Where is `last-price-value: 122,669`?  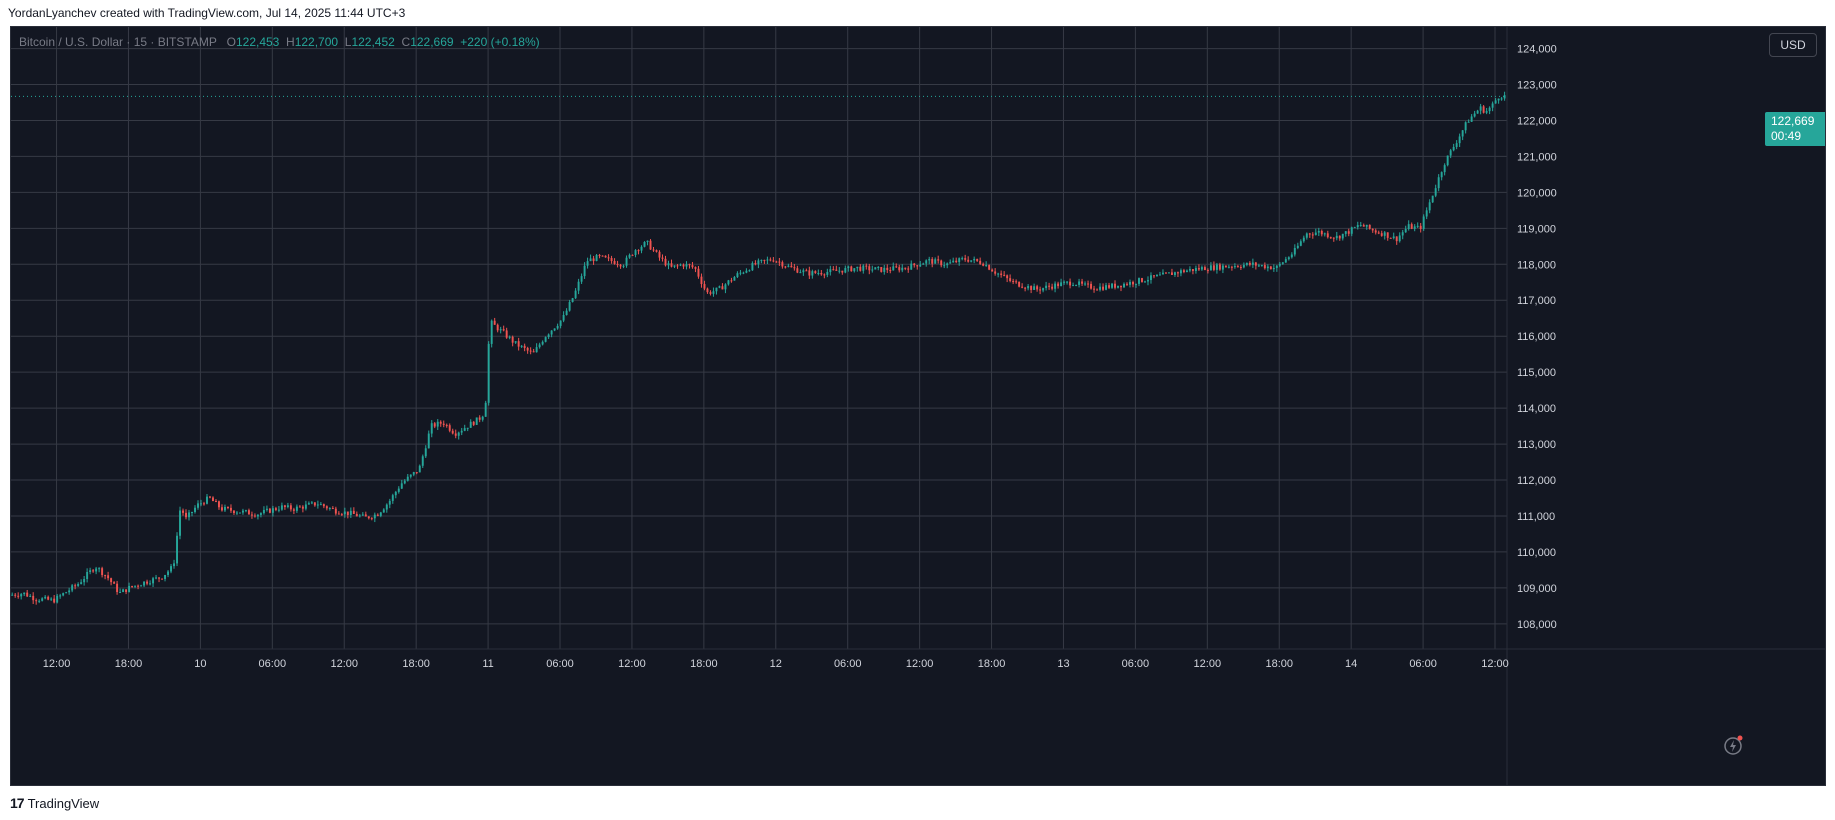
last-price-value: 122,669 is located at coordinates (1793, 121).